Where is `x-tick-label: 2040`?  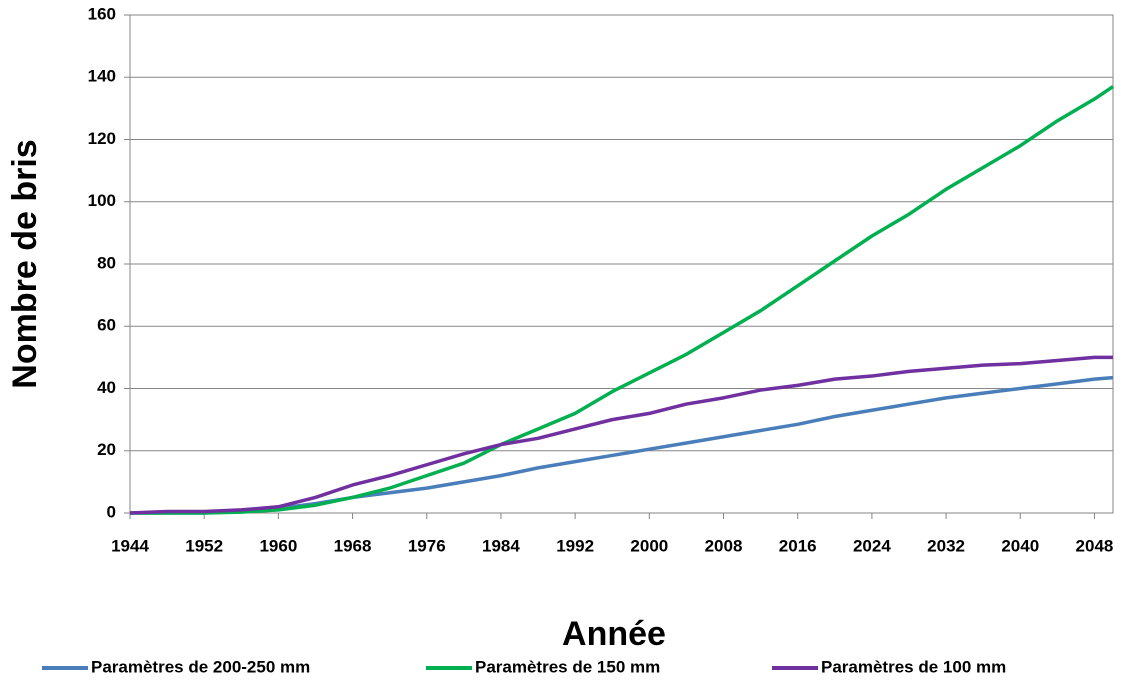 x-tick-label: 2040 is located at coordinates (1020, 545).